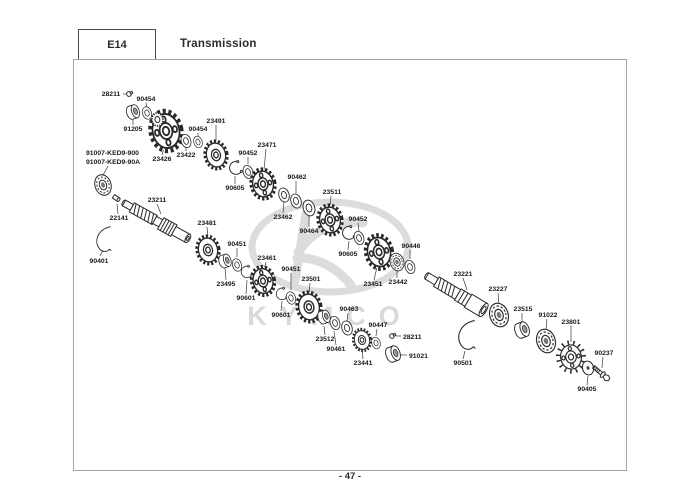 The image size is (700, 495). I want to click on label-90237: 90237, so click(604, 353).